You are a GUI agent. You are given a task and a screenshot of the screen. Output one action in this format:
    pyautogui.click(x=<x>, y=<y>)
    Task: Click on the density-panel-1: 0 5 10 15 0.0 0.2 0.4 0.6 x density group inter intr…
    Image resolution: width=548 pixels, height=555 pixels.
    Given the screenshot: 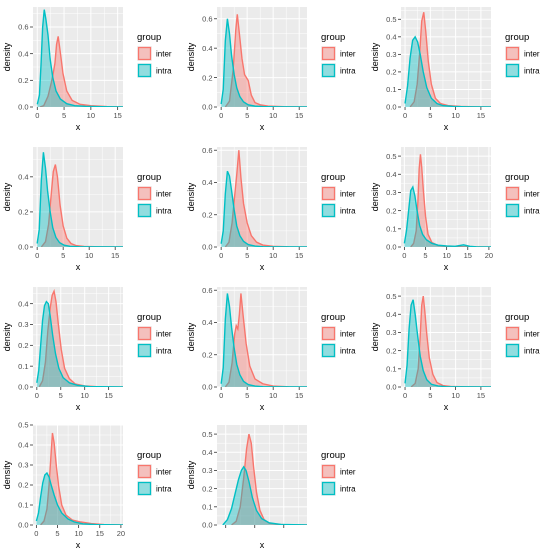 What is the action you would take?
    pyautogui.click(x=87, y=69)
    